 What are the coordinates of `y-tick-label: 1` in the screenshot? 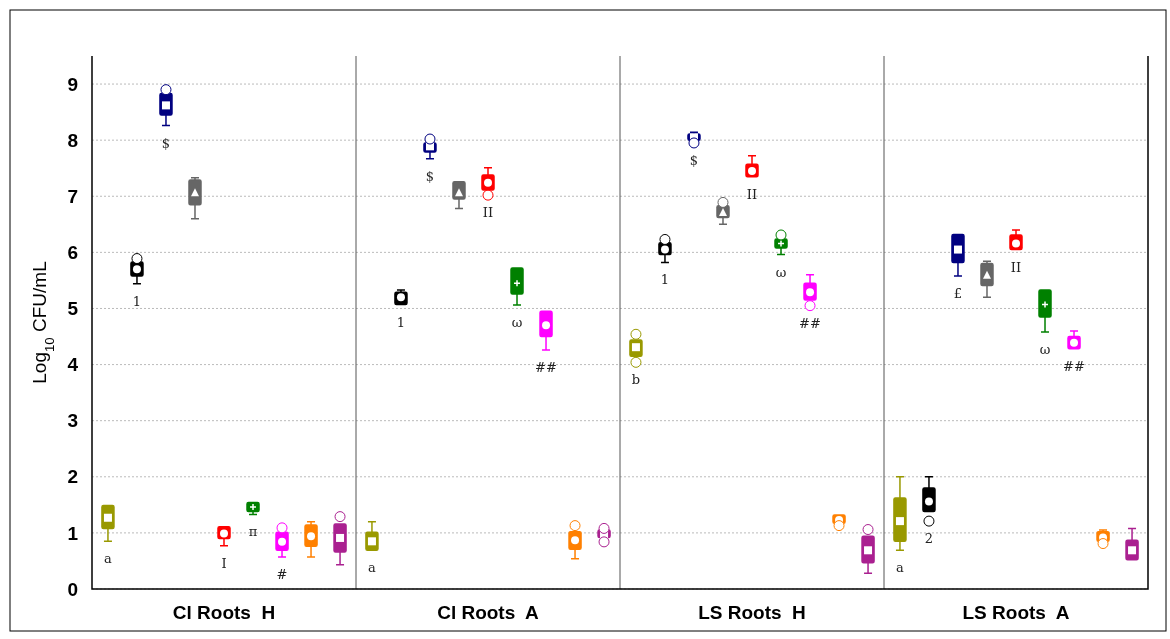 It's located at (73, 533).